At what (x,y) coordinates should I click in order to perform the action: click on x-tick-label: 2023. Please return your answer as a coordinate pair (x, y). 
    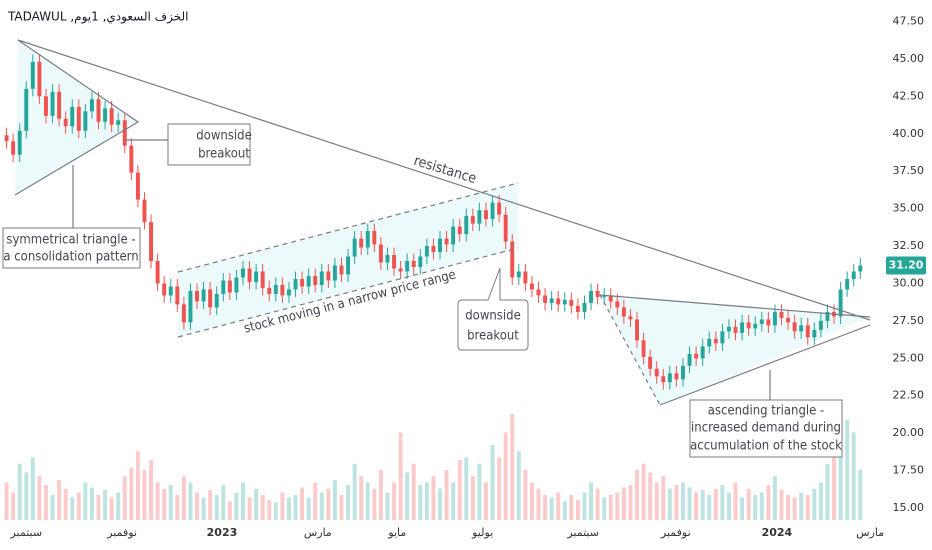
    Looking at the image, I should click on (222, 532).